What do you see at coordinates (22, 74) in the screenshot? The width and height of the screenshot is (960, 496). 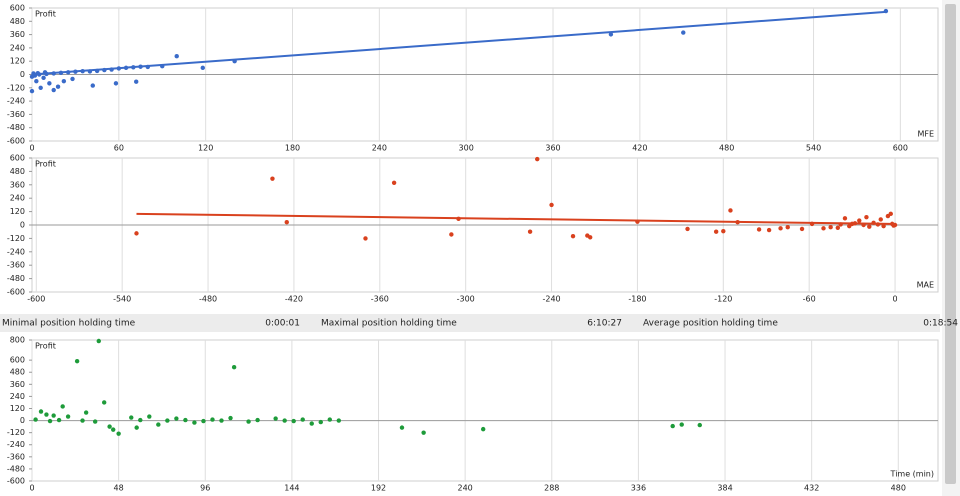 I see `y-tick-label: 0` at bounding box center [22, 74].